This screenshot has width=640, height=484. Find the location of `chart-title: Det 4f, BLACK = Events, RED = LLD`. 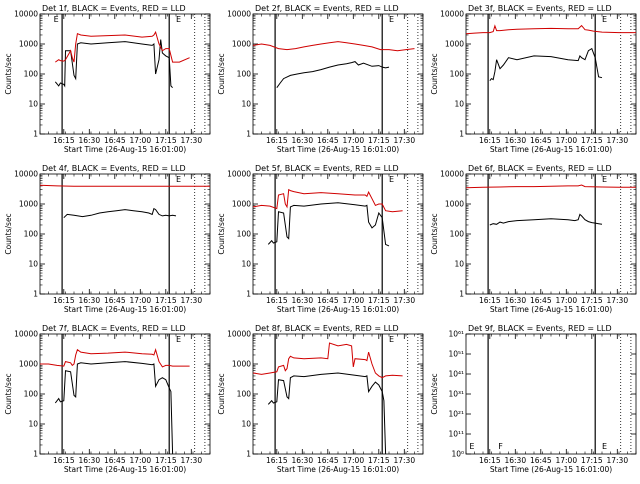

chart-title: Det 4f, BLACK = Events, RED = LLD is located at coordinates (114, 168).